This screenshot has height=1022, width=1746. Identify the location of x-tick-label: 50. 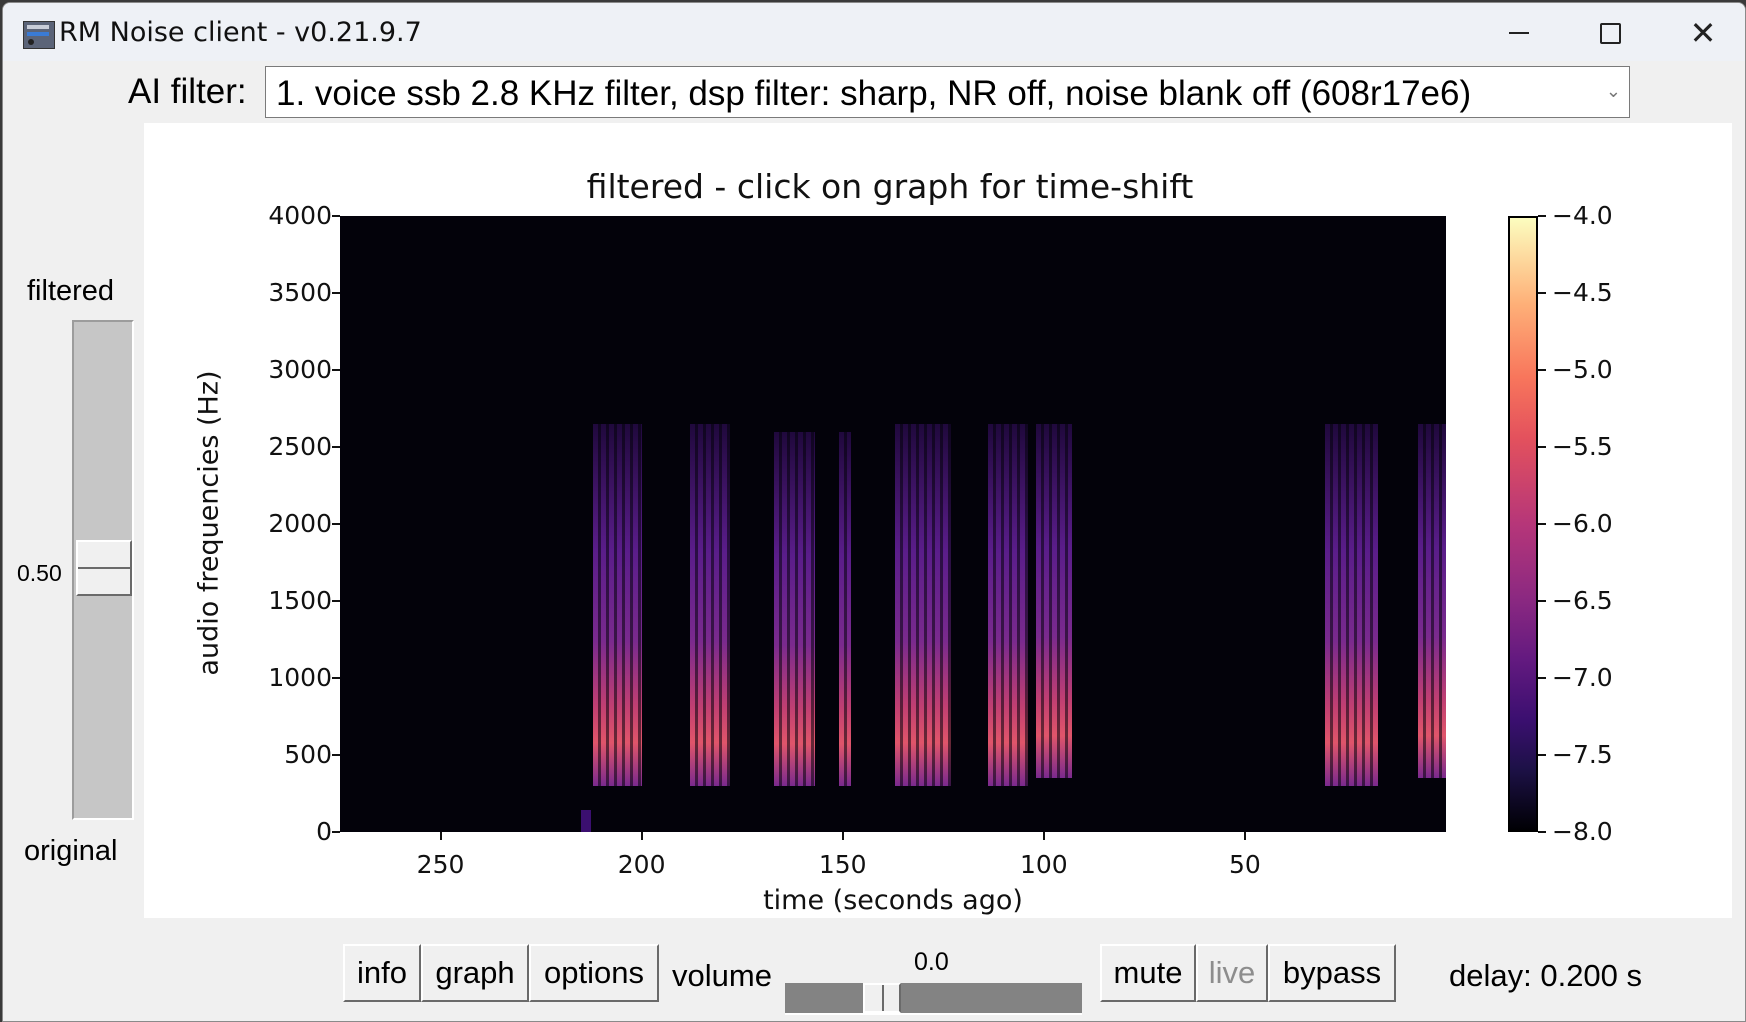
(1245, 864).